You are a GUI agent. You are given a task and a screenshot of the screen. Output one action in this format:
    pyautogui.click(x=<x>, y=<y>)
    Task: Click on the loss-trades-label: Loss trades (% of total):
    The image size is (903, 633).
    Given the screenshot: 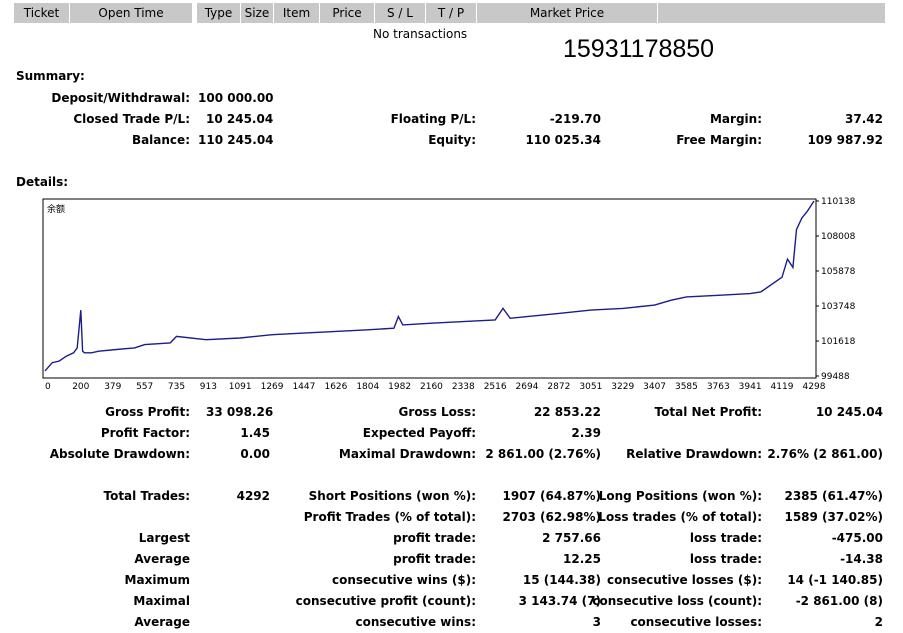 What is the action you would take?
    pyautogui.click(x=680, y=517)
    